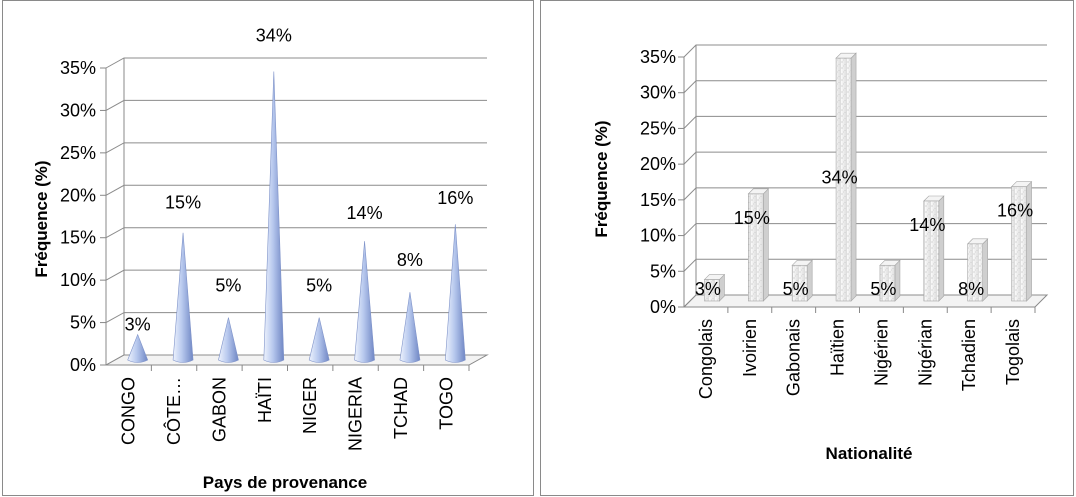 Image resolution: width=1076 pixels, height=497 pixels. Describe the element at coordinates (750, 348) in the screenshot. I see `x-tick-label: Ivoirien` at that location.